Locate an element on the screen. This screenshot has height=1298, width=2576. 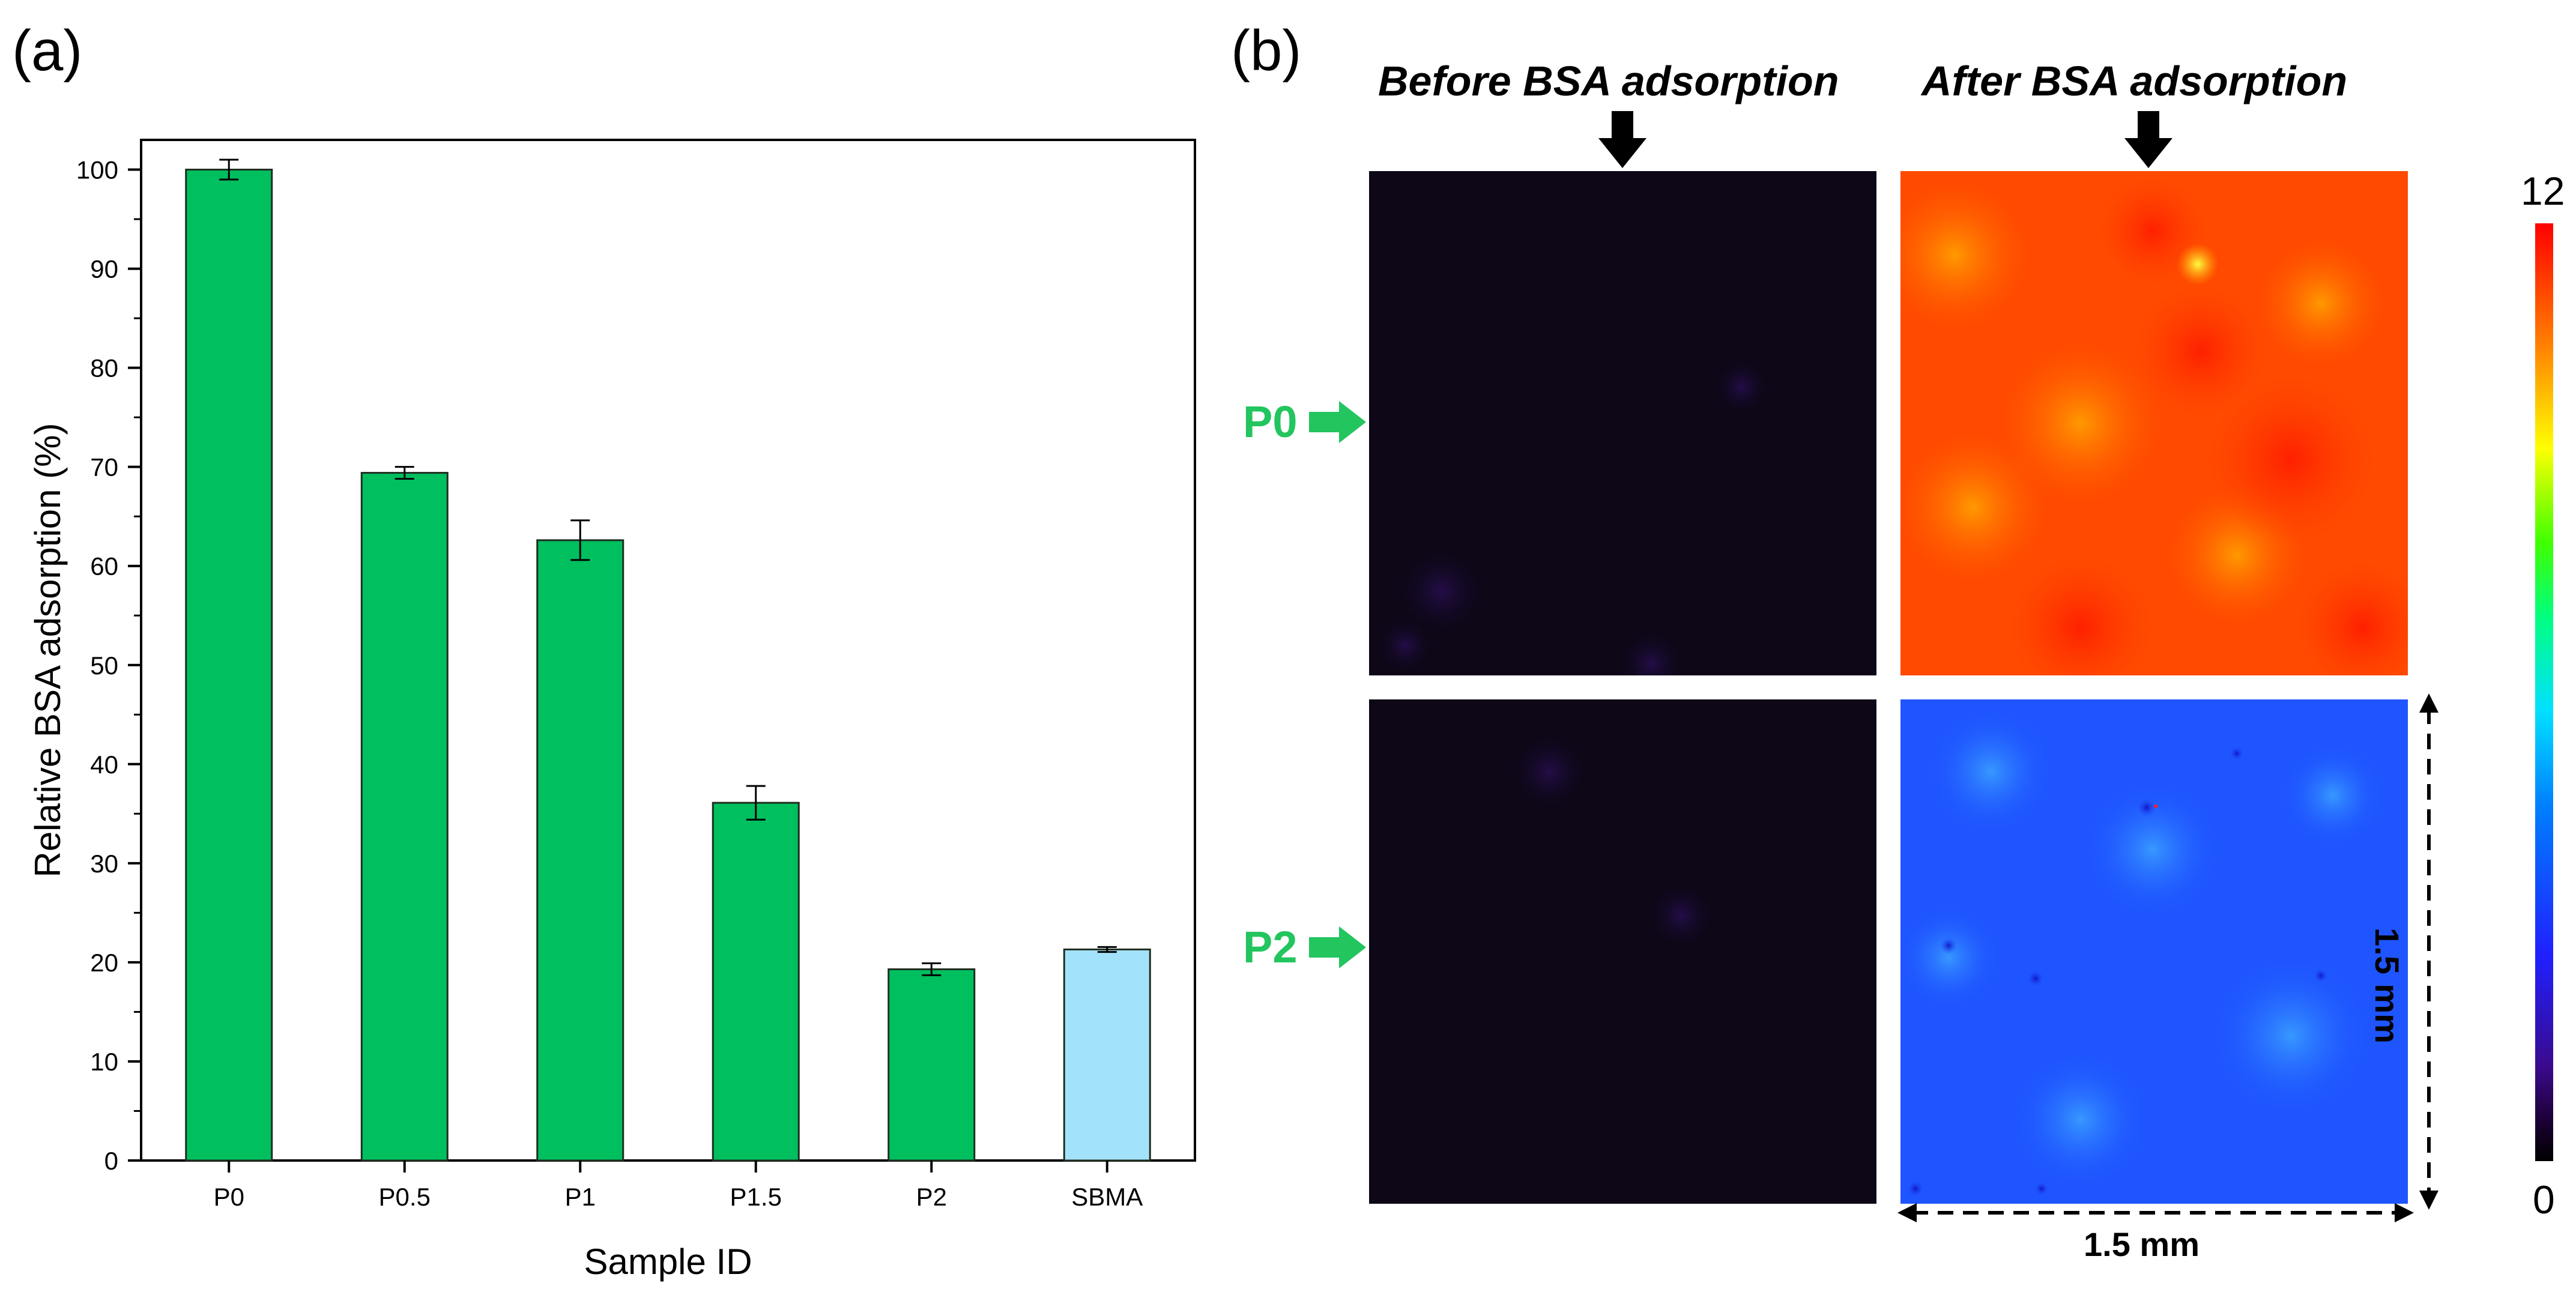
x-tick-label: P0 is located at coordinates (229, 1197).